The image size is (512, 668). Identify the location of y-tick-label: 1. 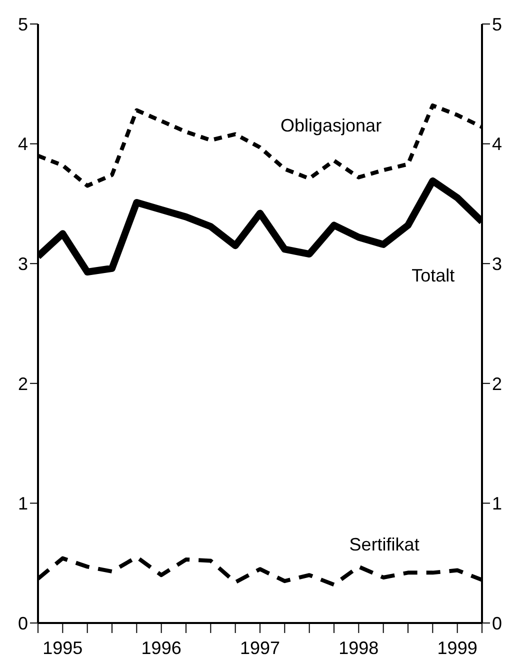
(23, 504).